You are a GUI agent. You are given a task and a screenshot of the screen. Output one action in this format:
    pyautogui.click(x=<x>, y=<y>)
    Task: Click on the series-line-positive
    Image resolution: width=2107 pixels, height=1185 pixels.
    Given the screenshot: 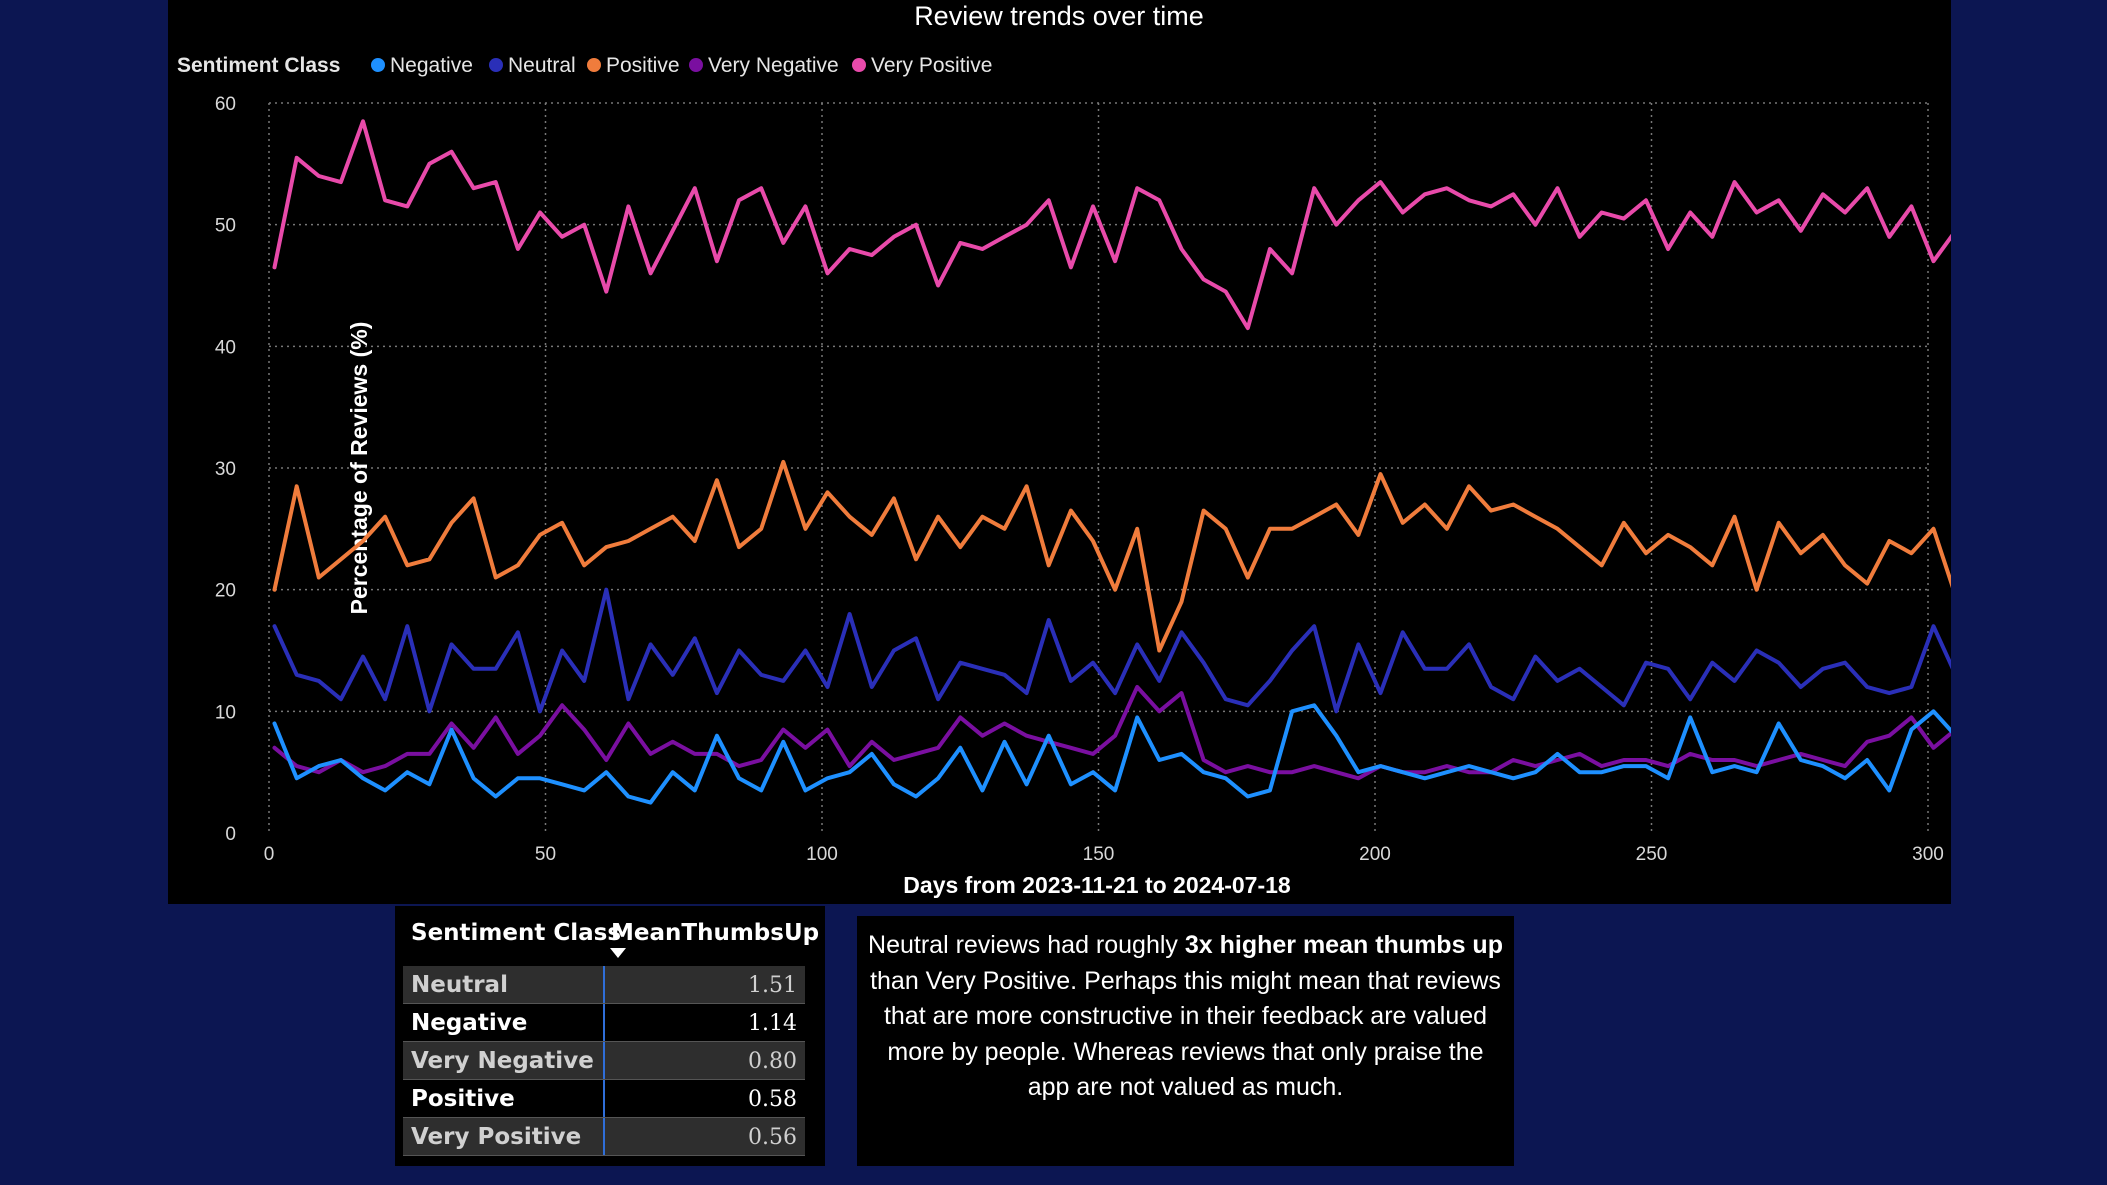 What is the action you would take?
    pyautogui.click(x=1111, y=556)
    